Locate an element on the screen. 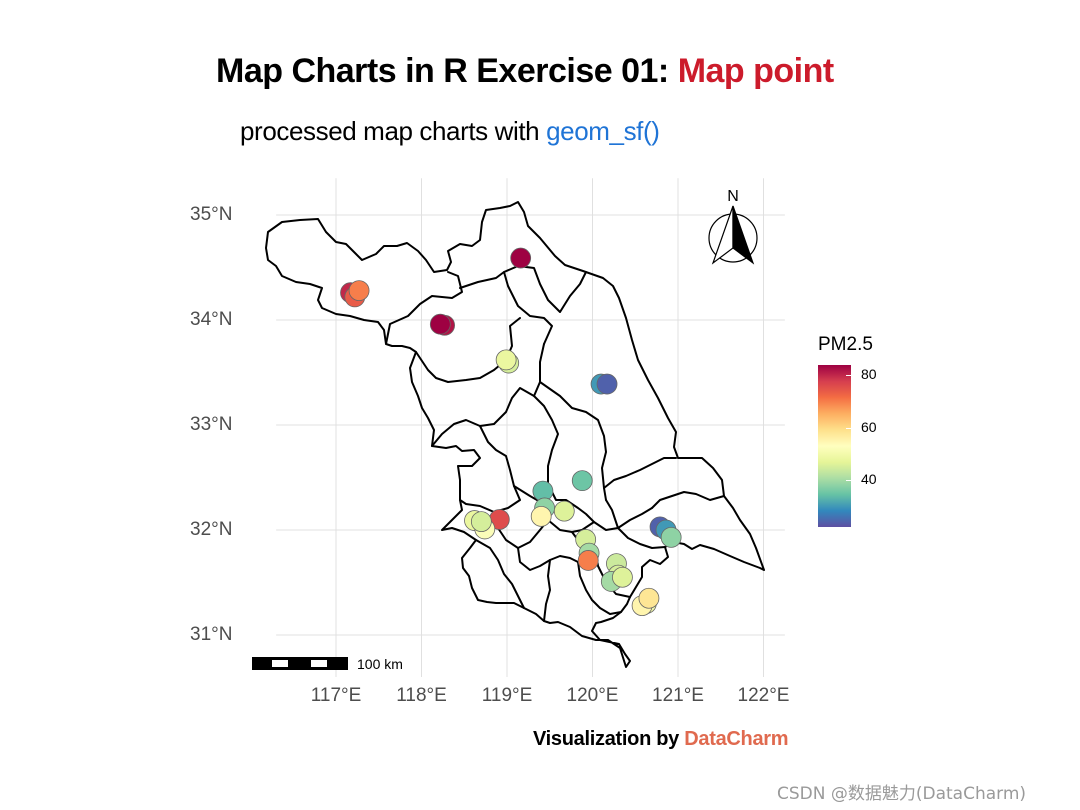  legend-tick-label: 40 is located at coordinates (869, 478).